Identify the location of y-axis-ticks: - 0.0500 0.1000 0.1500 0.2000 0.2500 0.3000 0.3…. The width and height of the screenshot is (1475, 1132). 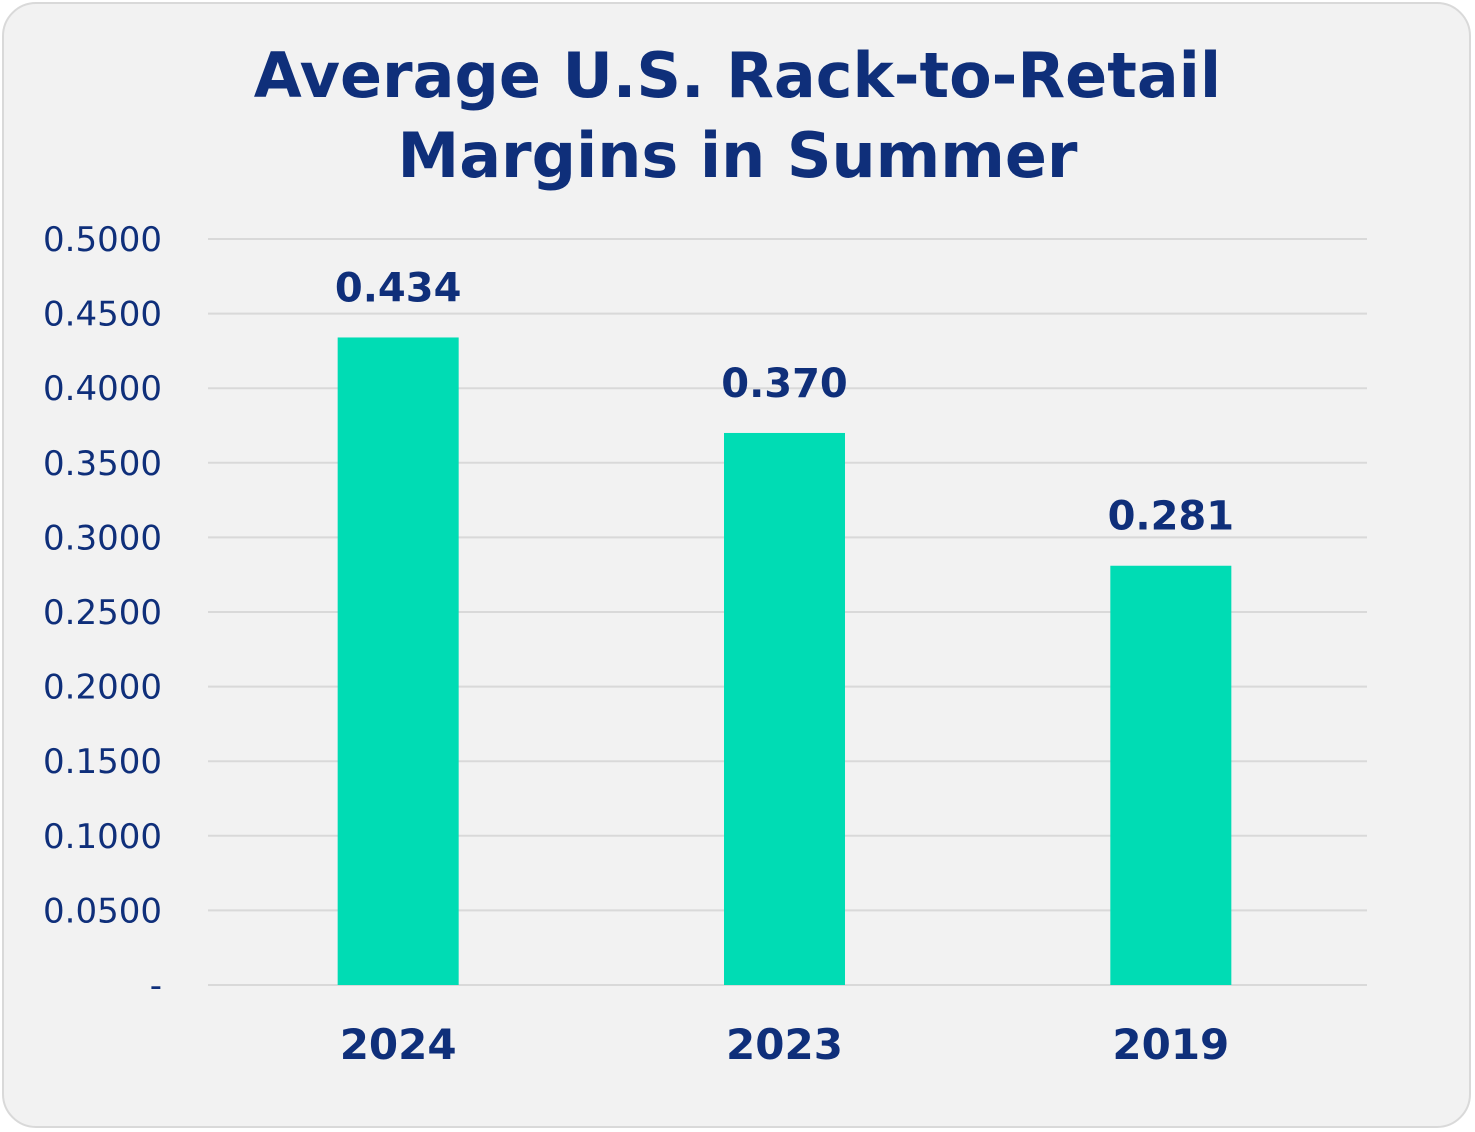
(102, 613).